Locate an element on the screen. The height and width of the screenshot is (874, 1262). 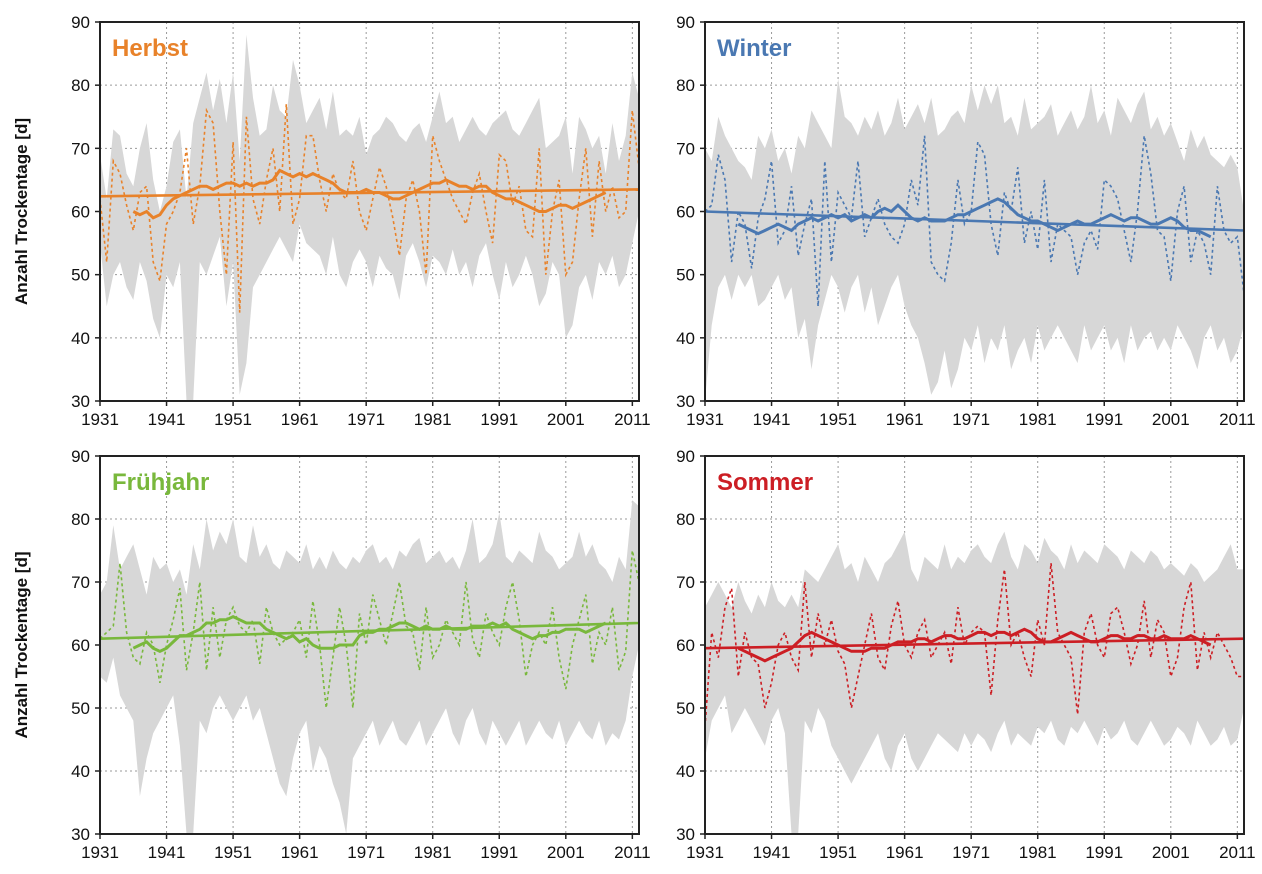
panel-title: Herbst is located at coordinates (150, 48).